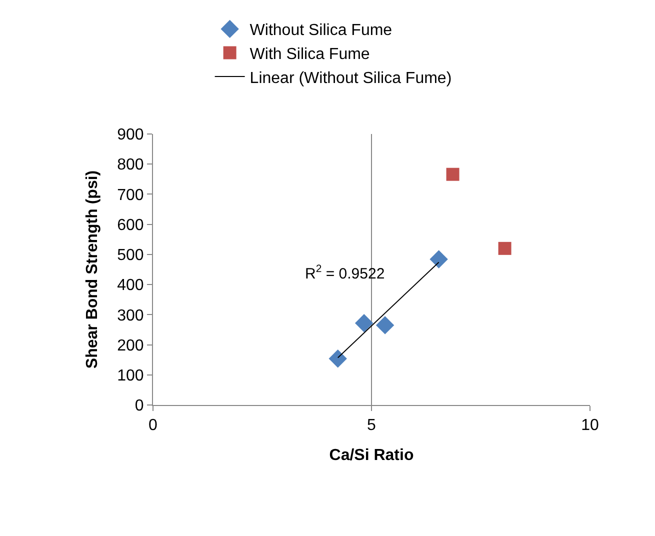  What do you see at coordinates (345, 272) in the screenshot?
I see `annotation: R$^{2}$ = 0.9522` at bounding box center [345, 272].